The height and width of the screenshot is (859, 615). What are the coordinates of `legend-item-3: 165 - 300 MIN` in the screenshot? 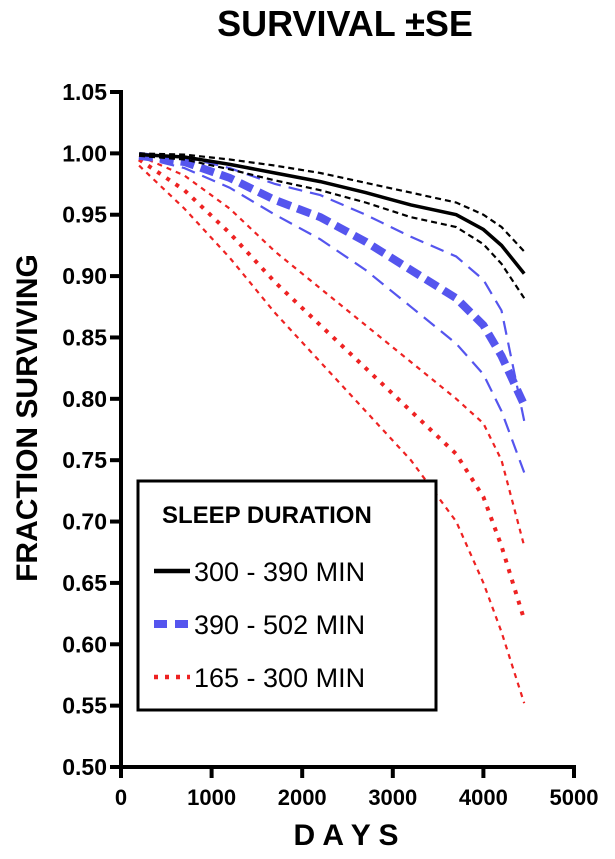 It's located at (259, 678).